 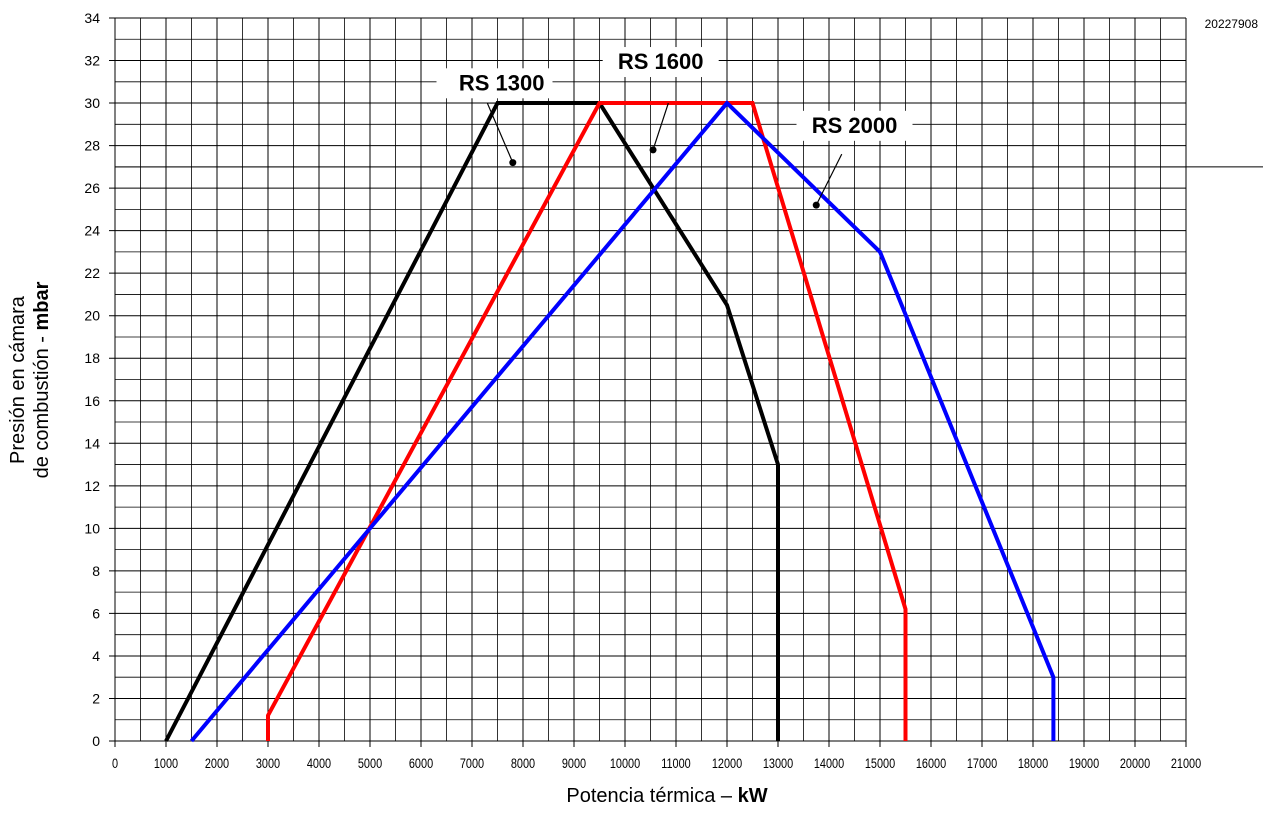 I want to click on x-tick-label: 11000, so click(x=676, y=764).